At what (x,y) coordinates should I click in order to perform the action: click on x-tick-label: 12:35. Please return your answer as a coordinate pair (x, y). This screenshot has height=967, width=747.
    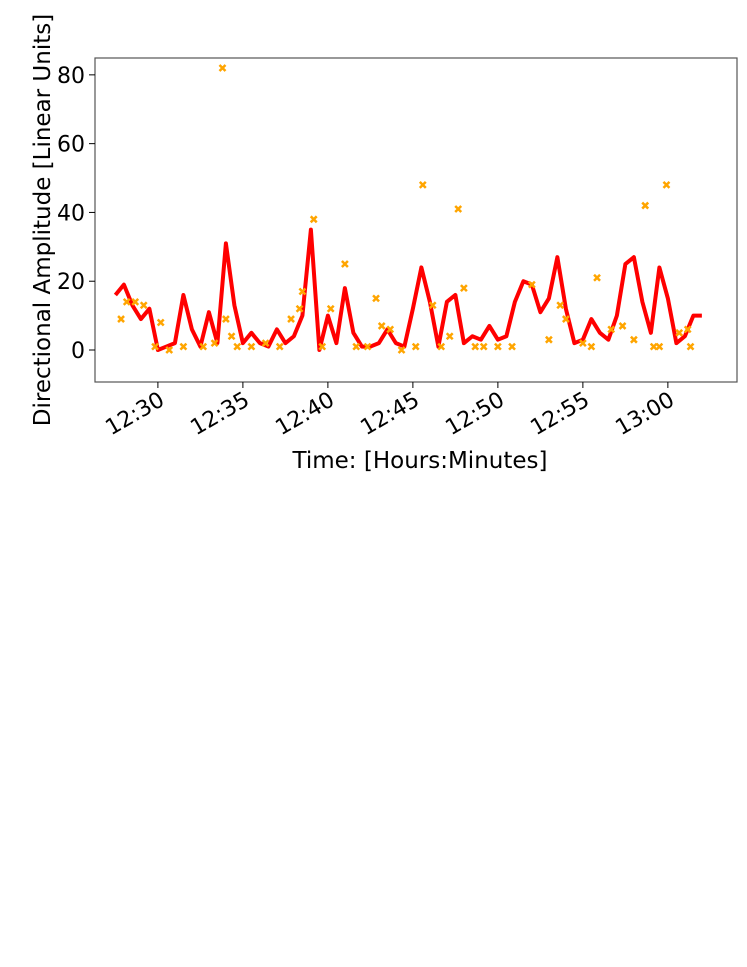
    Looking at the image, I should click on (219, 414).